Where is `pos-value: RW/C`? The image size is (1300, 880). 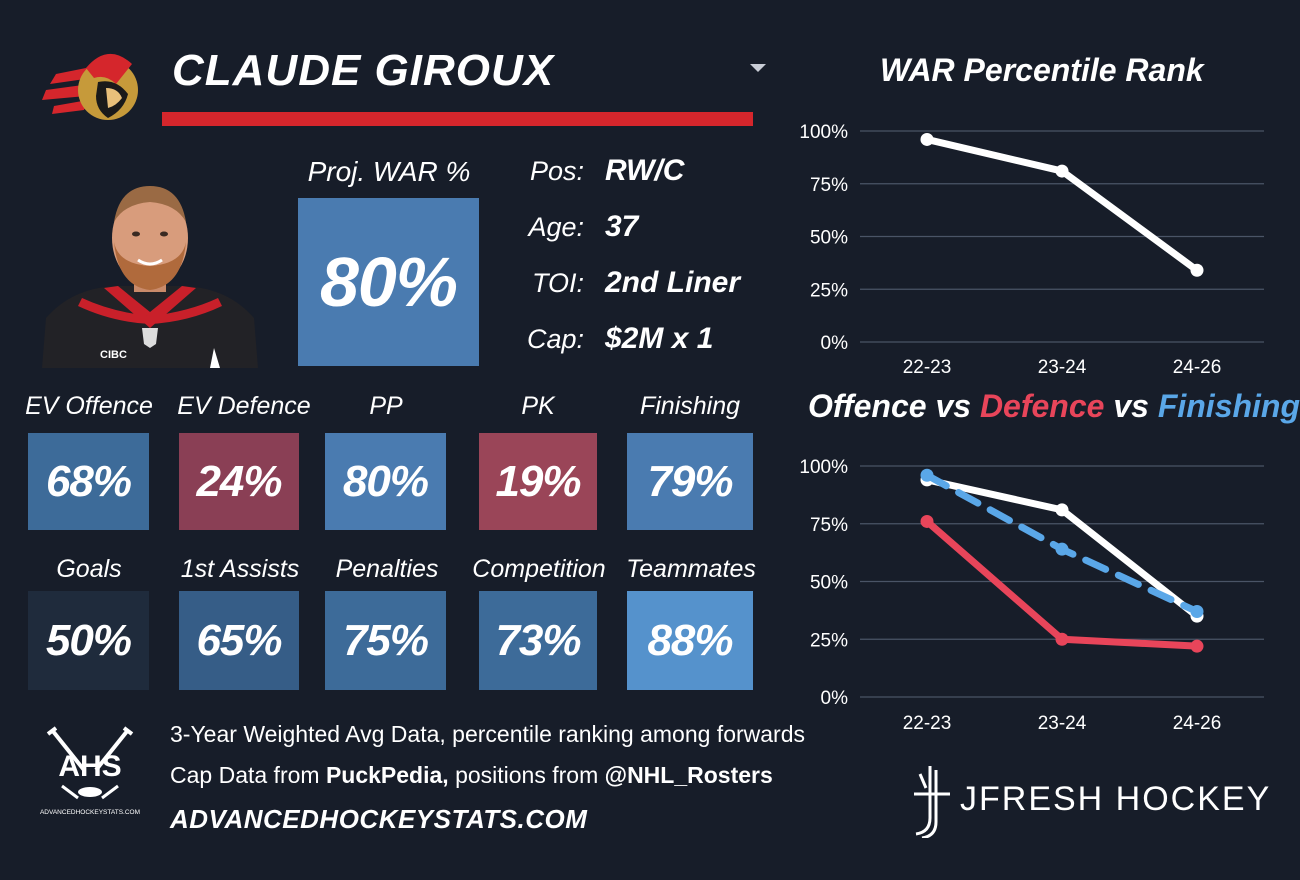
pos-value: RW/C is located at coordinates (645, 170).